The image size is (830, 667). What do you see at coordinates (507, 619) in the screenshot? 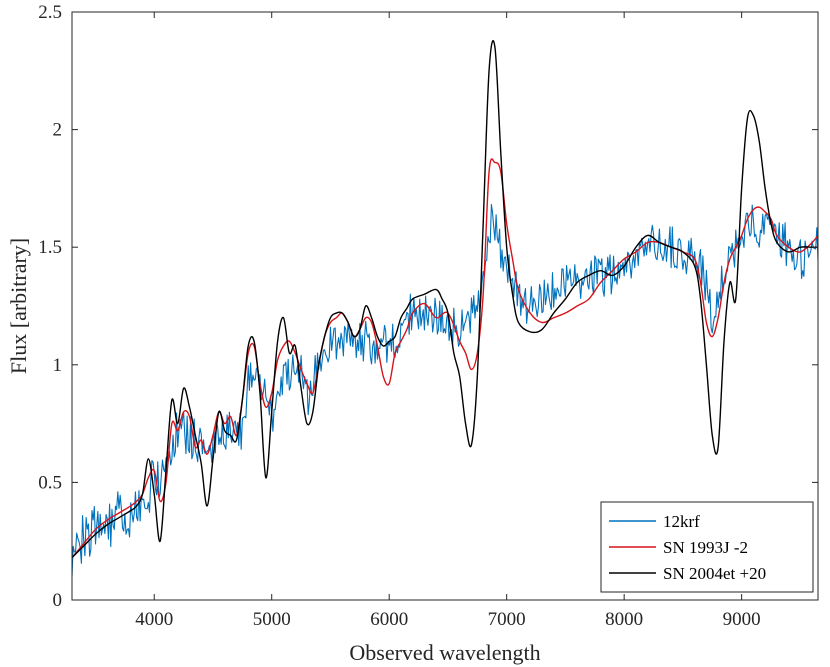
I see `x-tick-label: 7000` at bounding box center [507, 619].